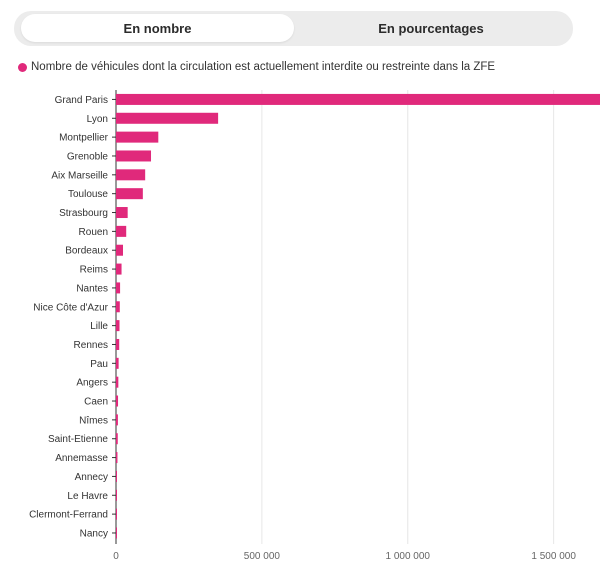 This screenshot has height=584, width=600. What do you see at coordinates (88, 156) in the screenshot?
I see `category-label: Grenoble` at bounding box center [88, 156].